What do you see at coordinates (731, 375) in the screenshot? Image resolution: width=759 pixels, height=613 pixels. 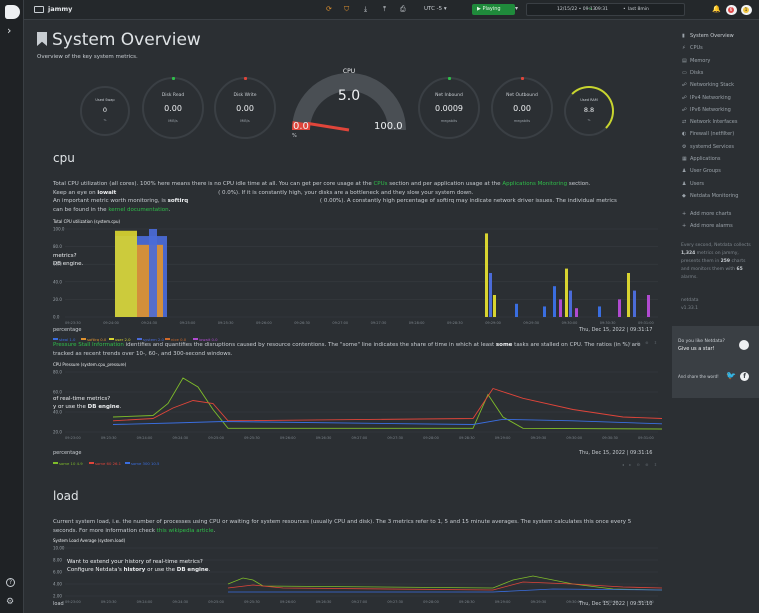 I see `twitter-icon: 🐦` at bounding box center [731, 375].